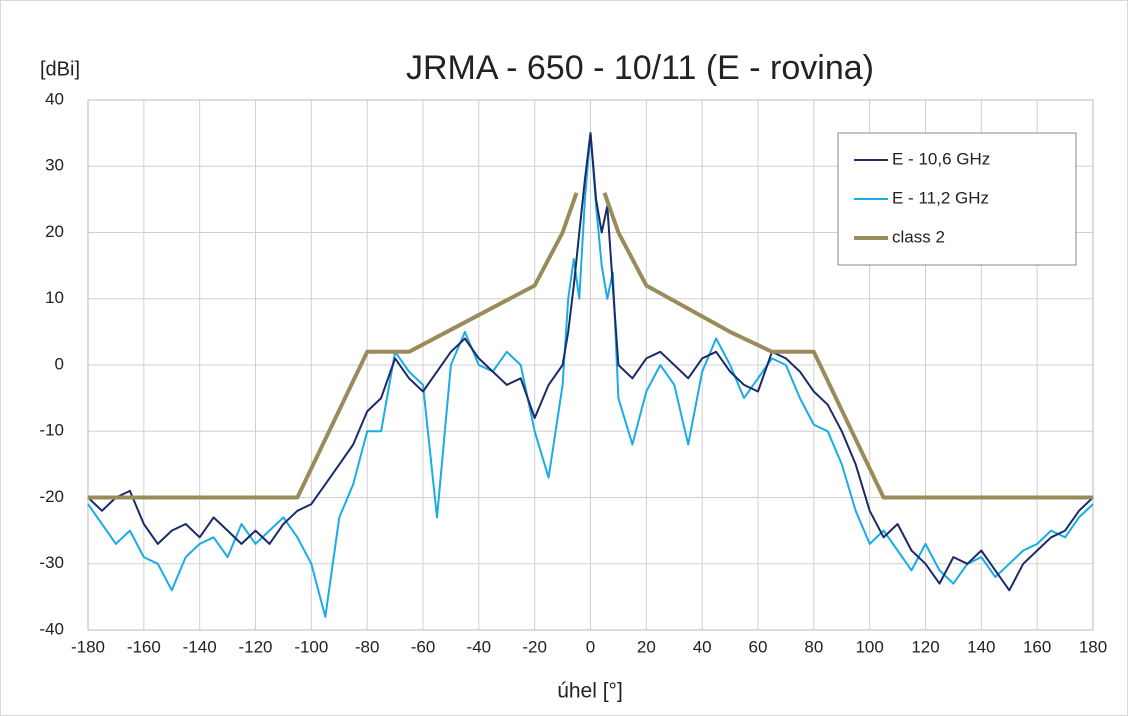 Image resolution: width=1128 pixels, height=716 pixels. Describe the element at coordinates (311, 646) in the screenshot. I see `x-tick-label: -100` at that location.